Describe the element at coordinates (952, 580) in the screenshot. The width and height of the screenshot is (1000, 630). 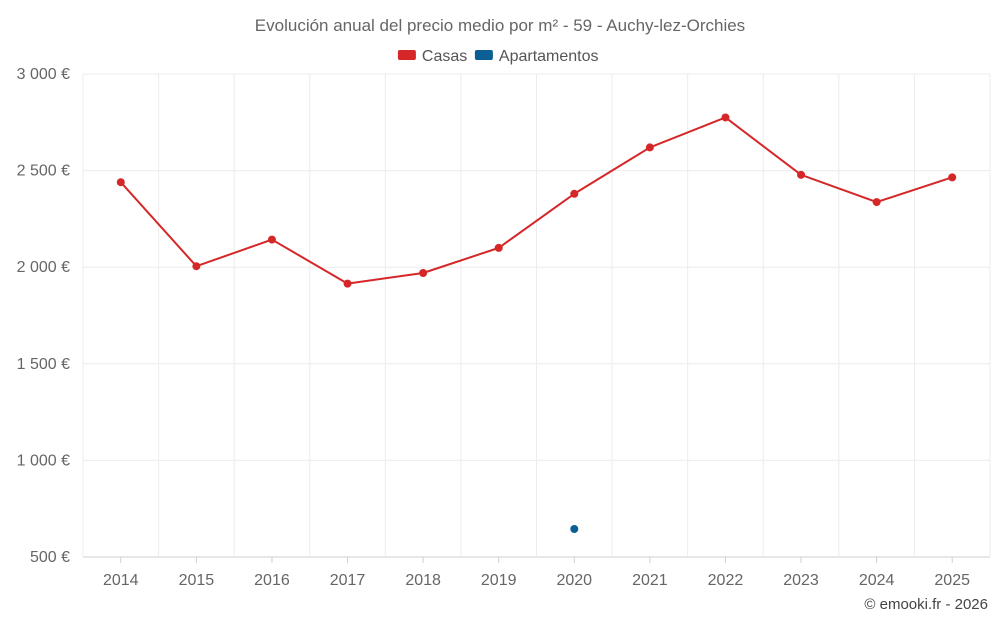
I see `x-tick-label: 2025` at that location.